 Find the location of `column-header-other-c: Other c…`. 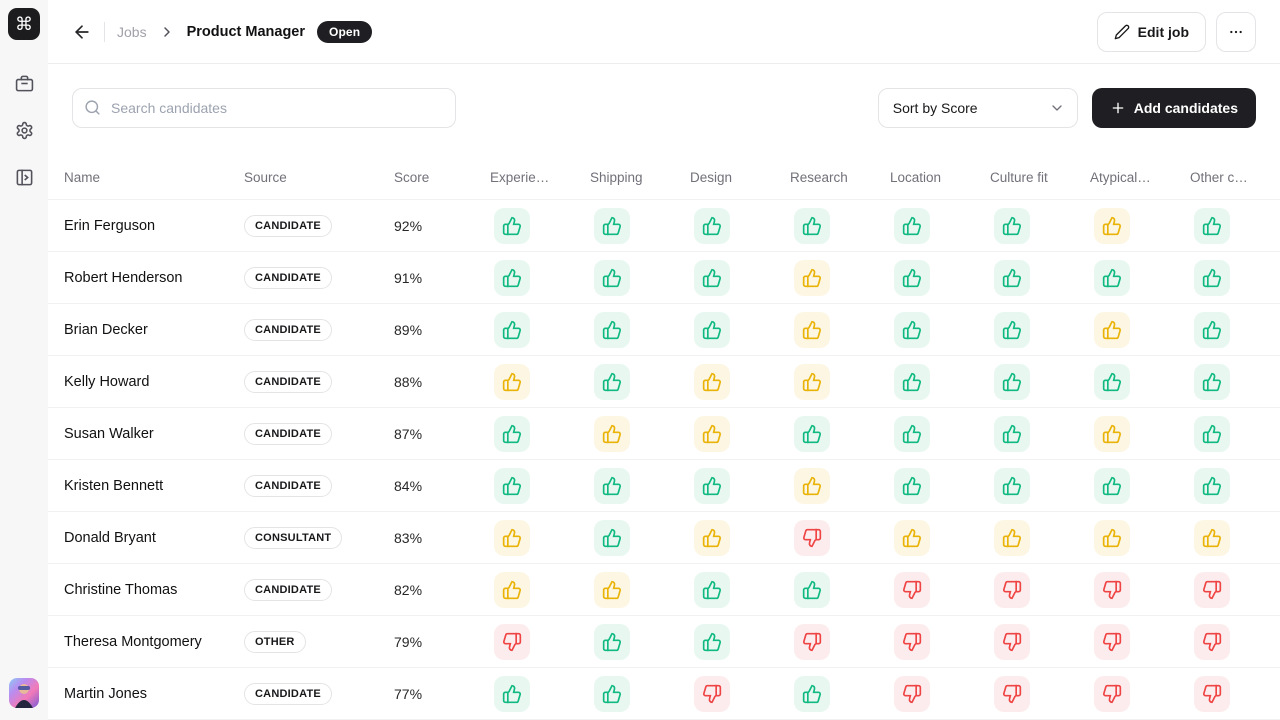

column-header-other-c: Other c… is located at coordinates (1219, 177).